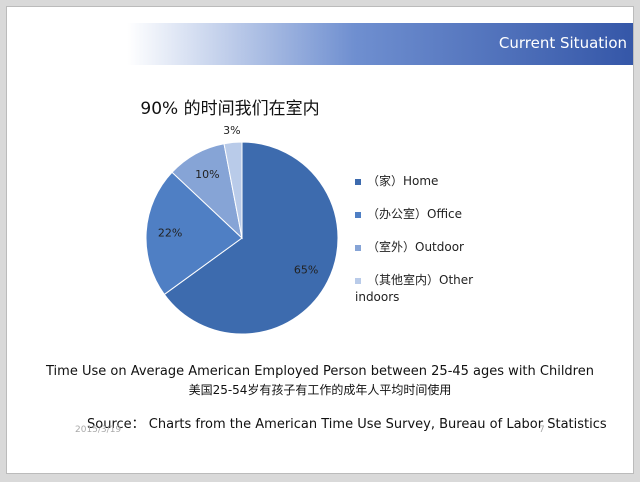  I want to click on legend-item: （办公室）Office, so click(415, 214).